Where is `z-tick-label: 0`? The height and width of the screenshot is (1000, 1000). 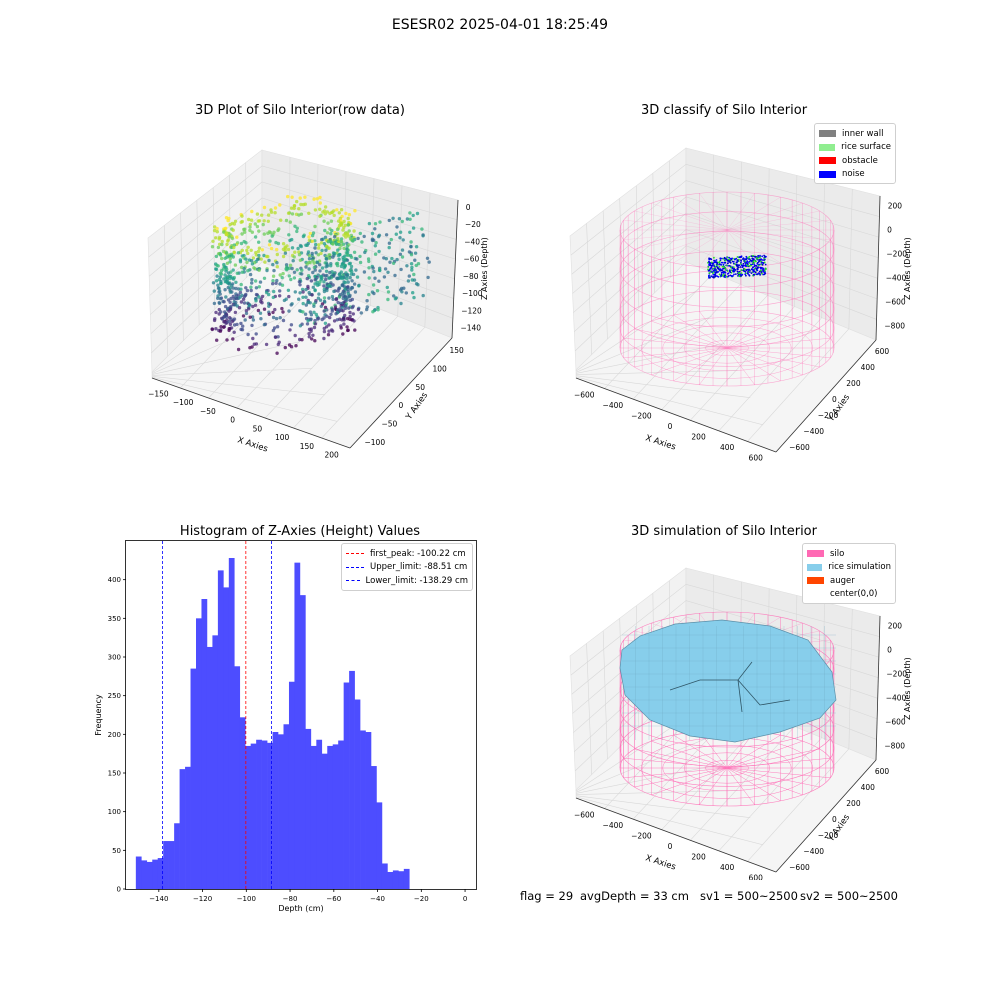
z-tick-label: 0 is located at coordinates (889, 230).